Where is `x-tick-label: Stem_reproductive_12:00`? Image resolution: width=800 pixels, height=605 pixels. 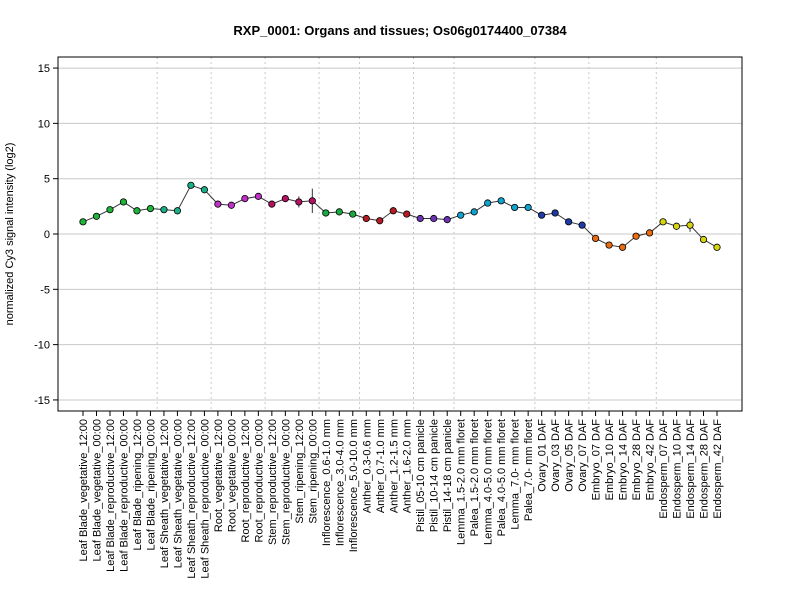 x-tick-label: Stem_reproductive_12:00 is located at coordinates (273, 482).